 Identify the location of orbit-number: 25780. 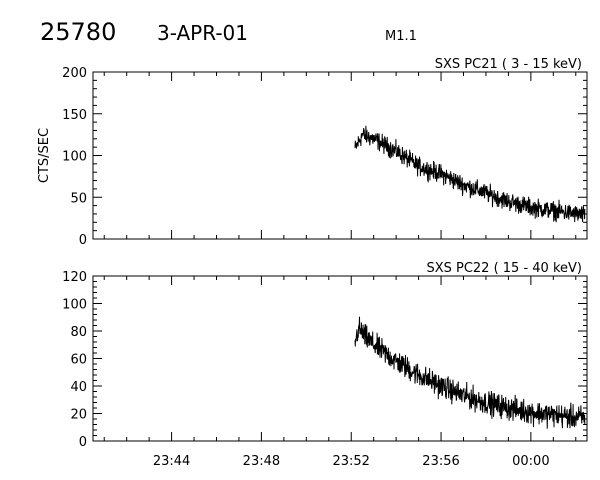
(78, 32).